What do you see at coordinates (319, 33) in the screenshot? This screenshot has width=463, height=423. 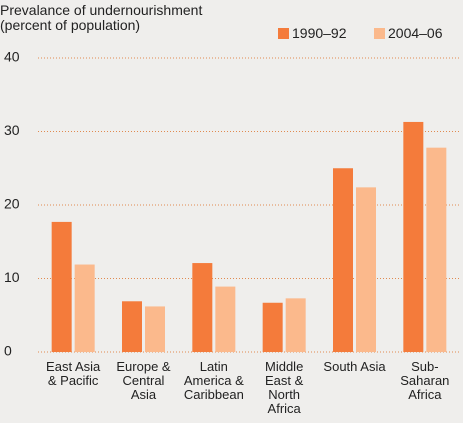 I see `legend-label: 1990–92` at bounding box center [319, 33].